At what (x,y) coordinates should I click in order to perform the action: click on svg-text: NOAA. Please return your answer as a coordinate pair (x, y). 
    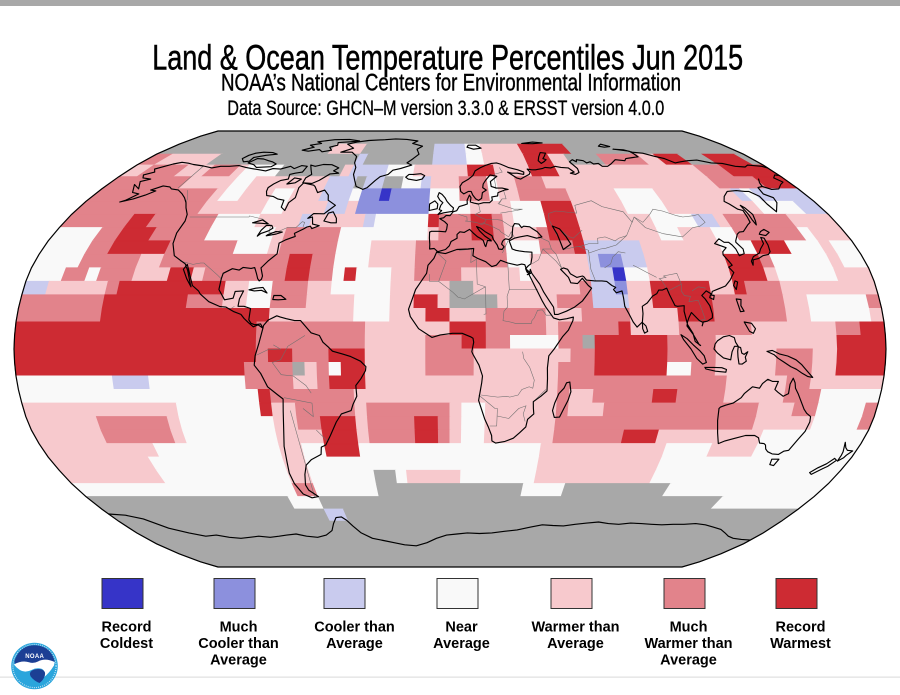
    Looking at the image, I should click on (34, 657).